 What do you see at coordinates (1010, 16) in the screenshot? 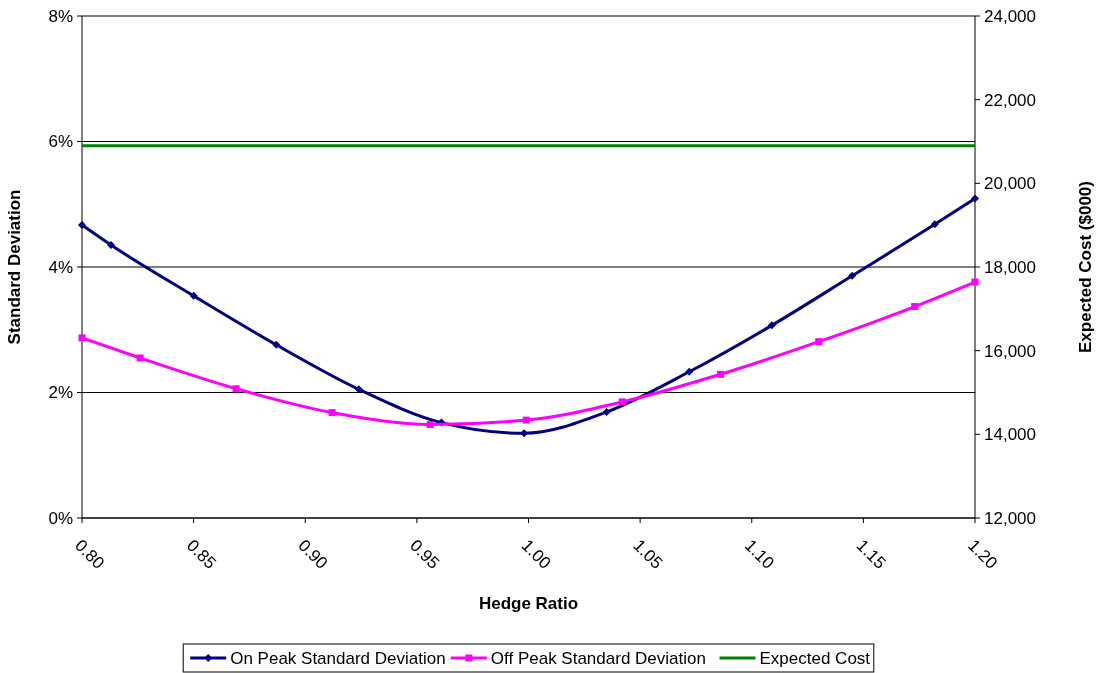
I see `y2-tick-label: 24,000` at bounding box center [1010, 16].